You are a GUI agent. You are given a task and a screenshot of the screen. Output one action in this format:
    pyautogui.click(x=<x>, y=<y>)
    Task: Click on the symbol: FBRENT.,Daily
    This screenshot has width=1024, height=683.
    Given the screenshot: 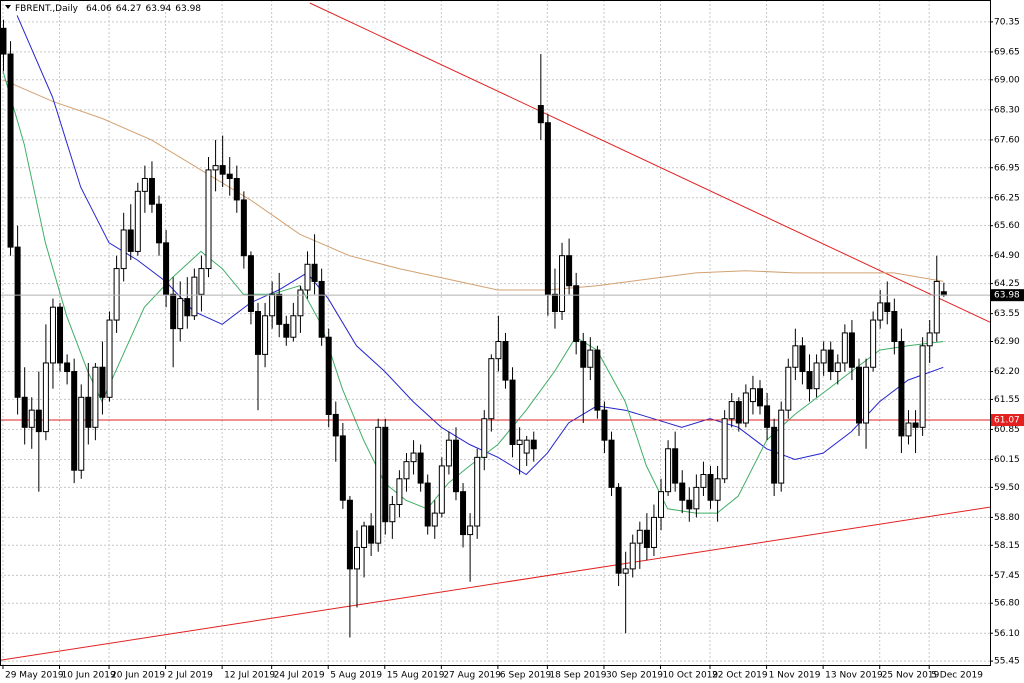 What is the action you would take?
    pyautogui.click(x=47, y=9)
    